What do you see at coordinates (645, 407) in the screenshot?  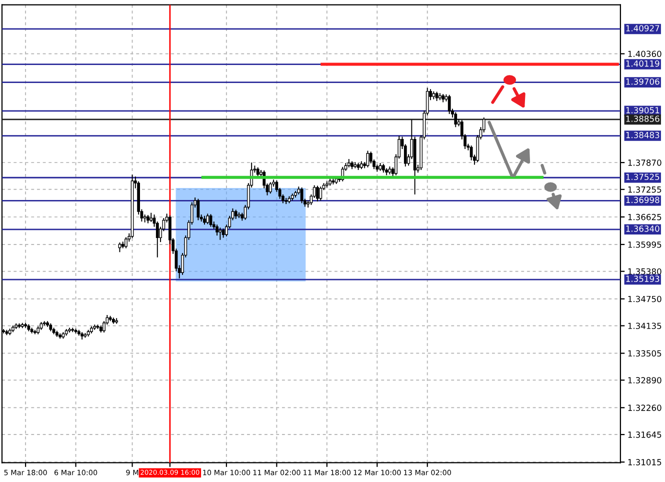 I see `y-tick-label: 1.32260` at bounding box center [645, 407].